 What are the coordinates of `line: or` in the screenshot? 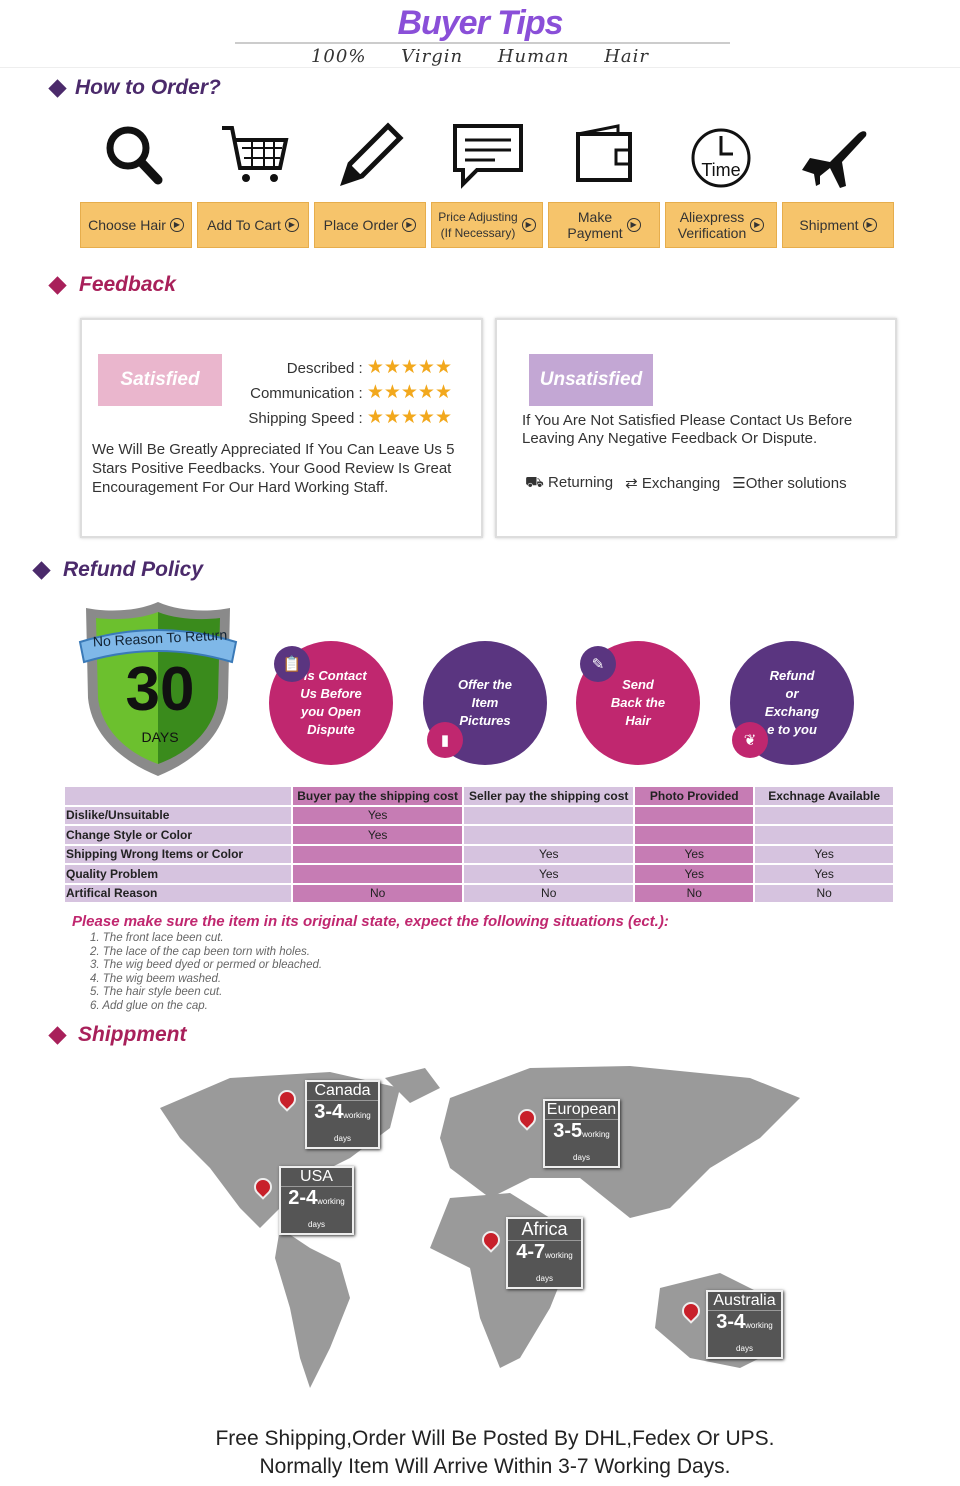 It's located at (792, 693).